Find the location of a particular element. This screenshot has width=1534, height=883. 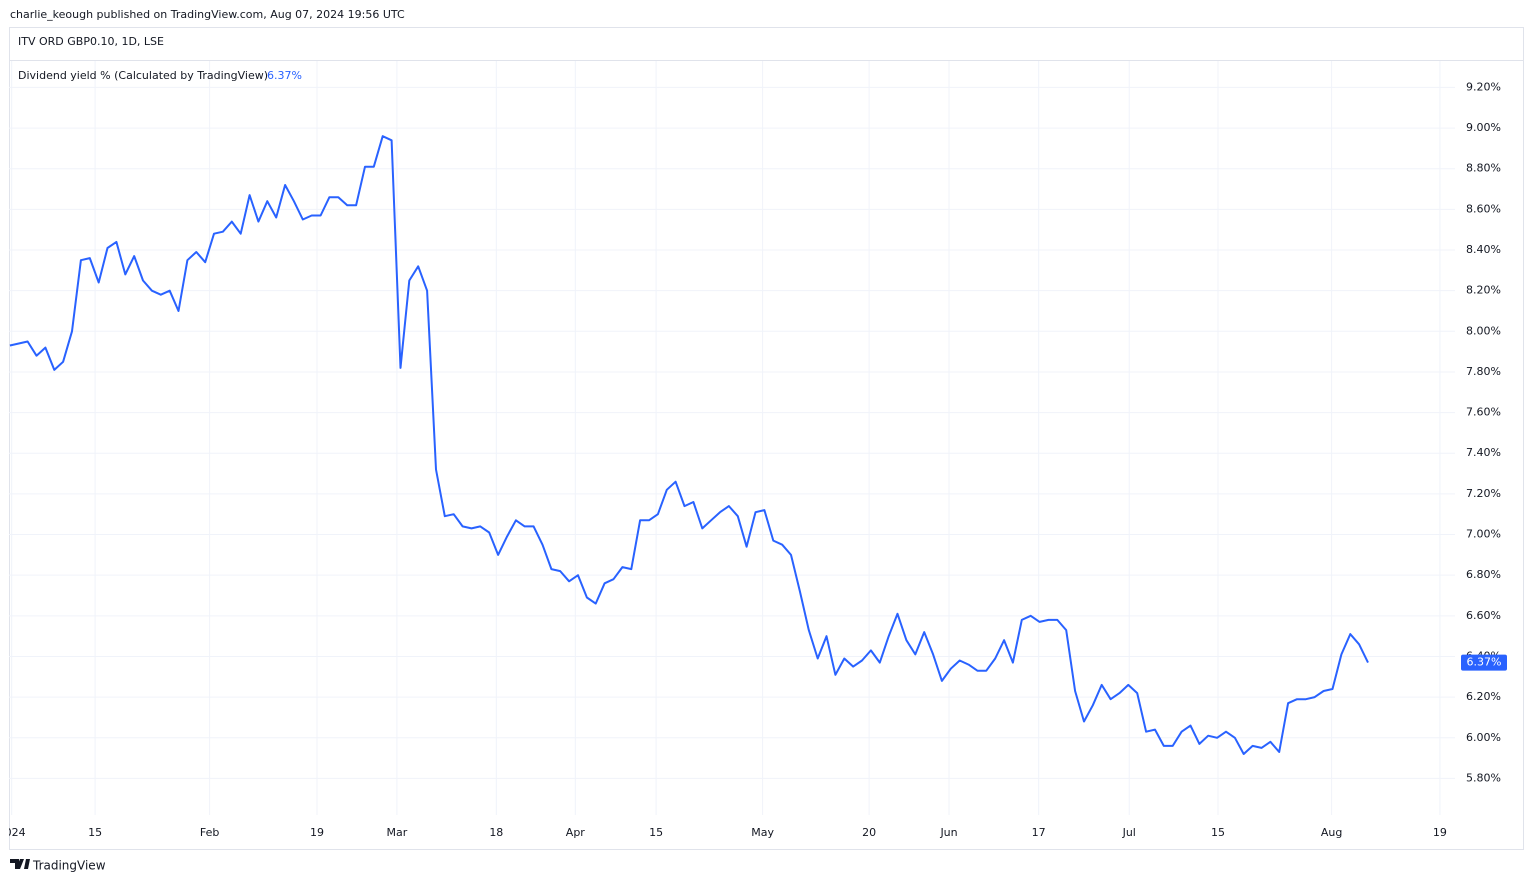

tv-logo is located at coordinates (20, 864).